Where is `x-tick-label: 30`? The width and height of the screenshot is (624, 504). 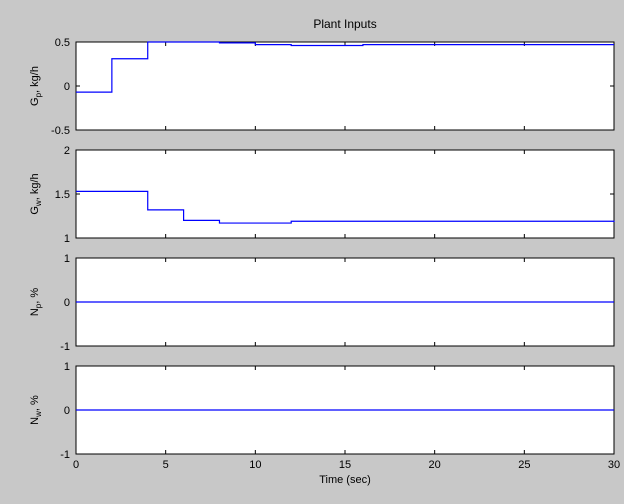
x-tick-label: 30 is located at coordinates (614, 465).